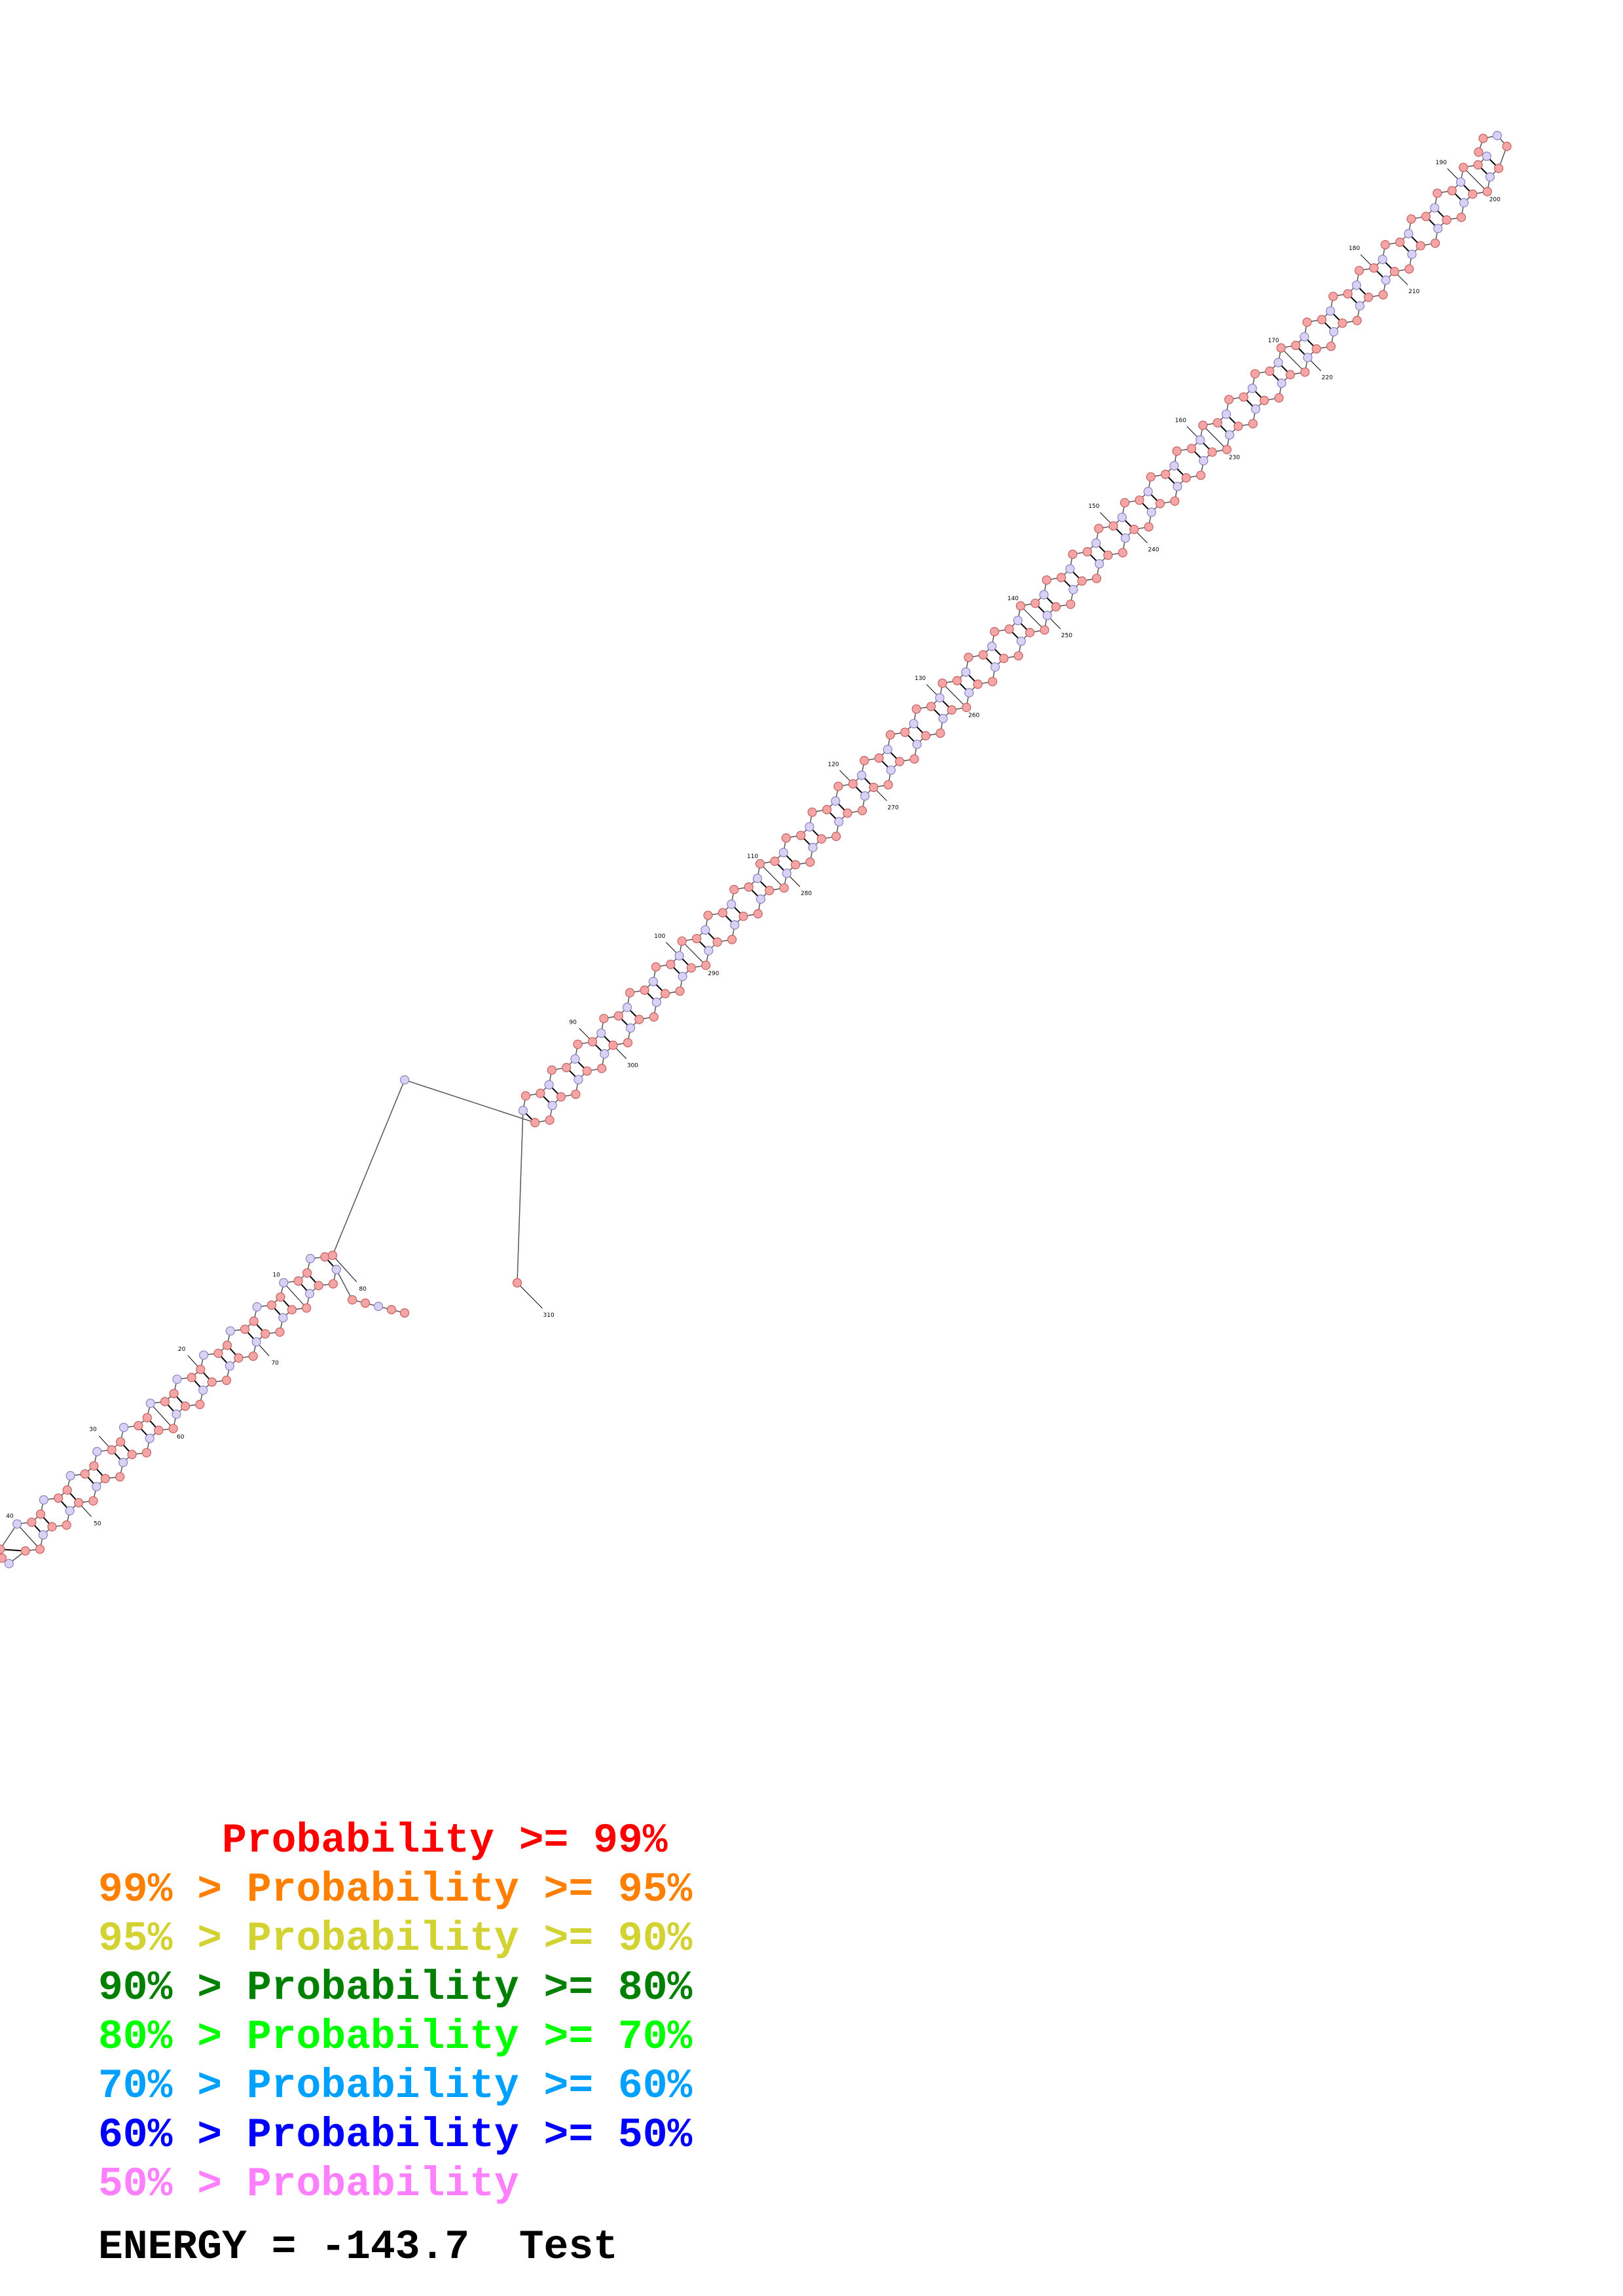 This screenshot has height=2296, width=1623. Describe the element at coordinates (806, 894) in the screenshot. I see `tick-label: 280` at that location.